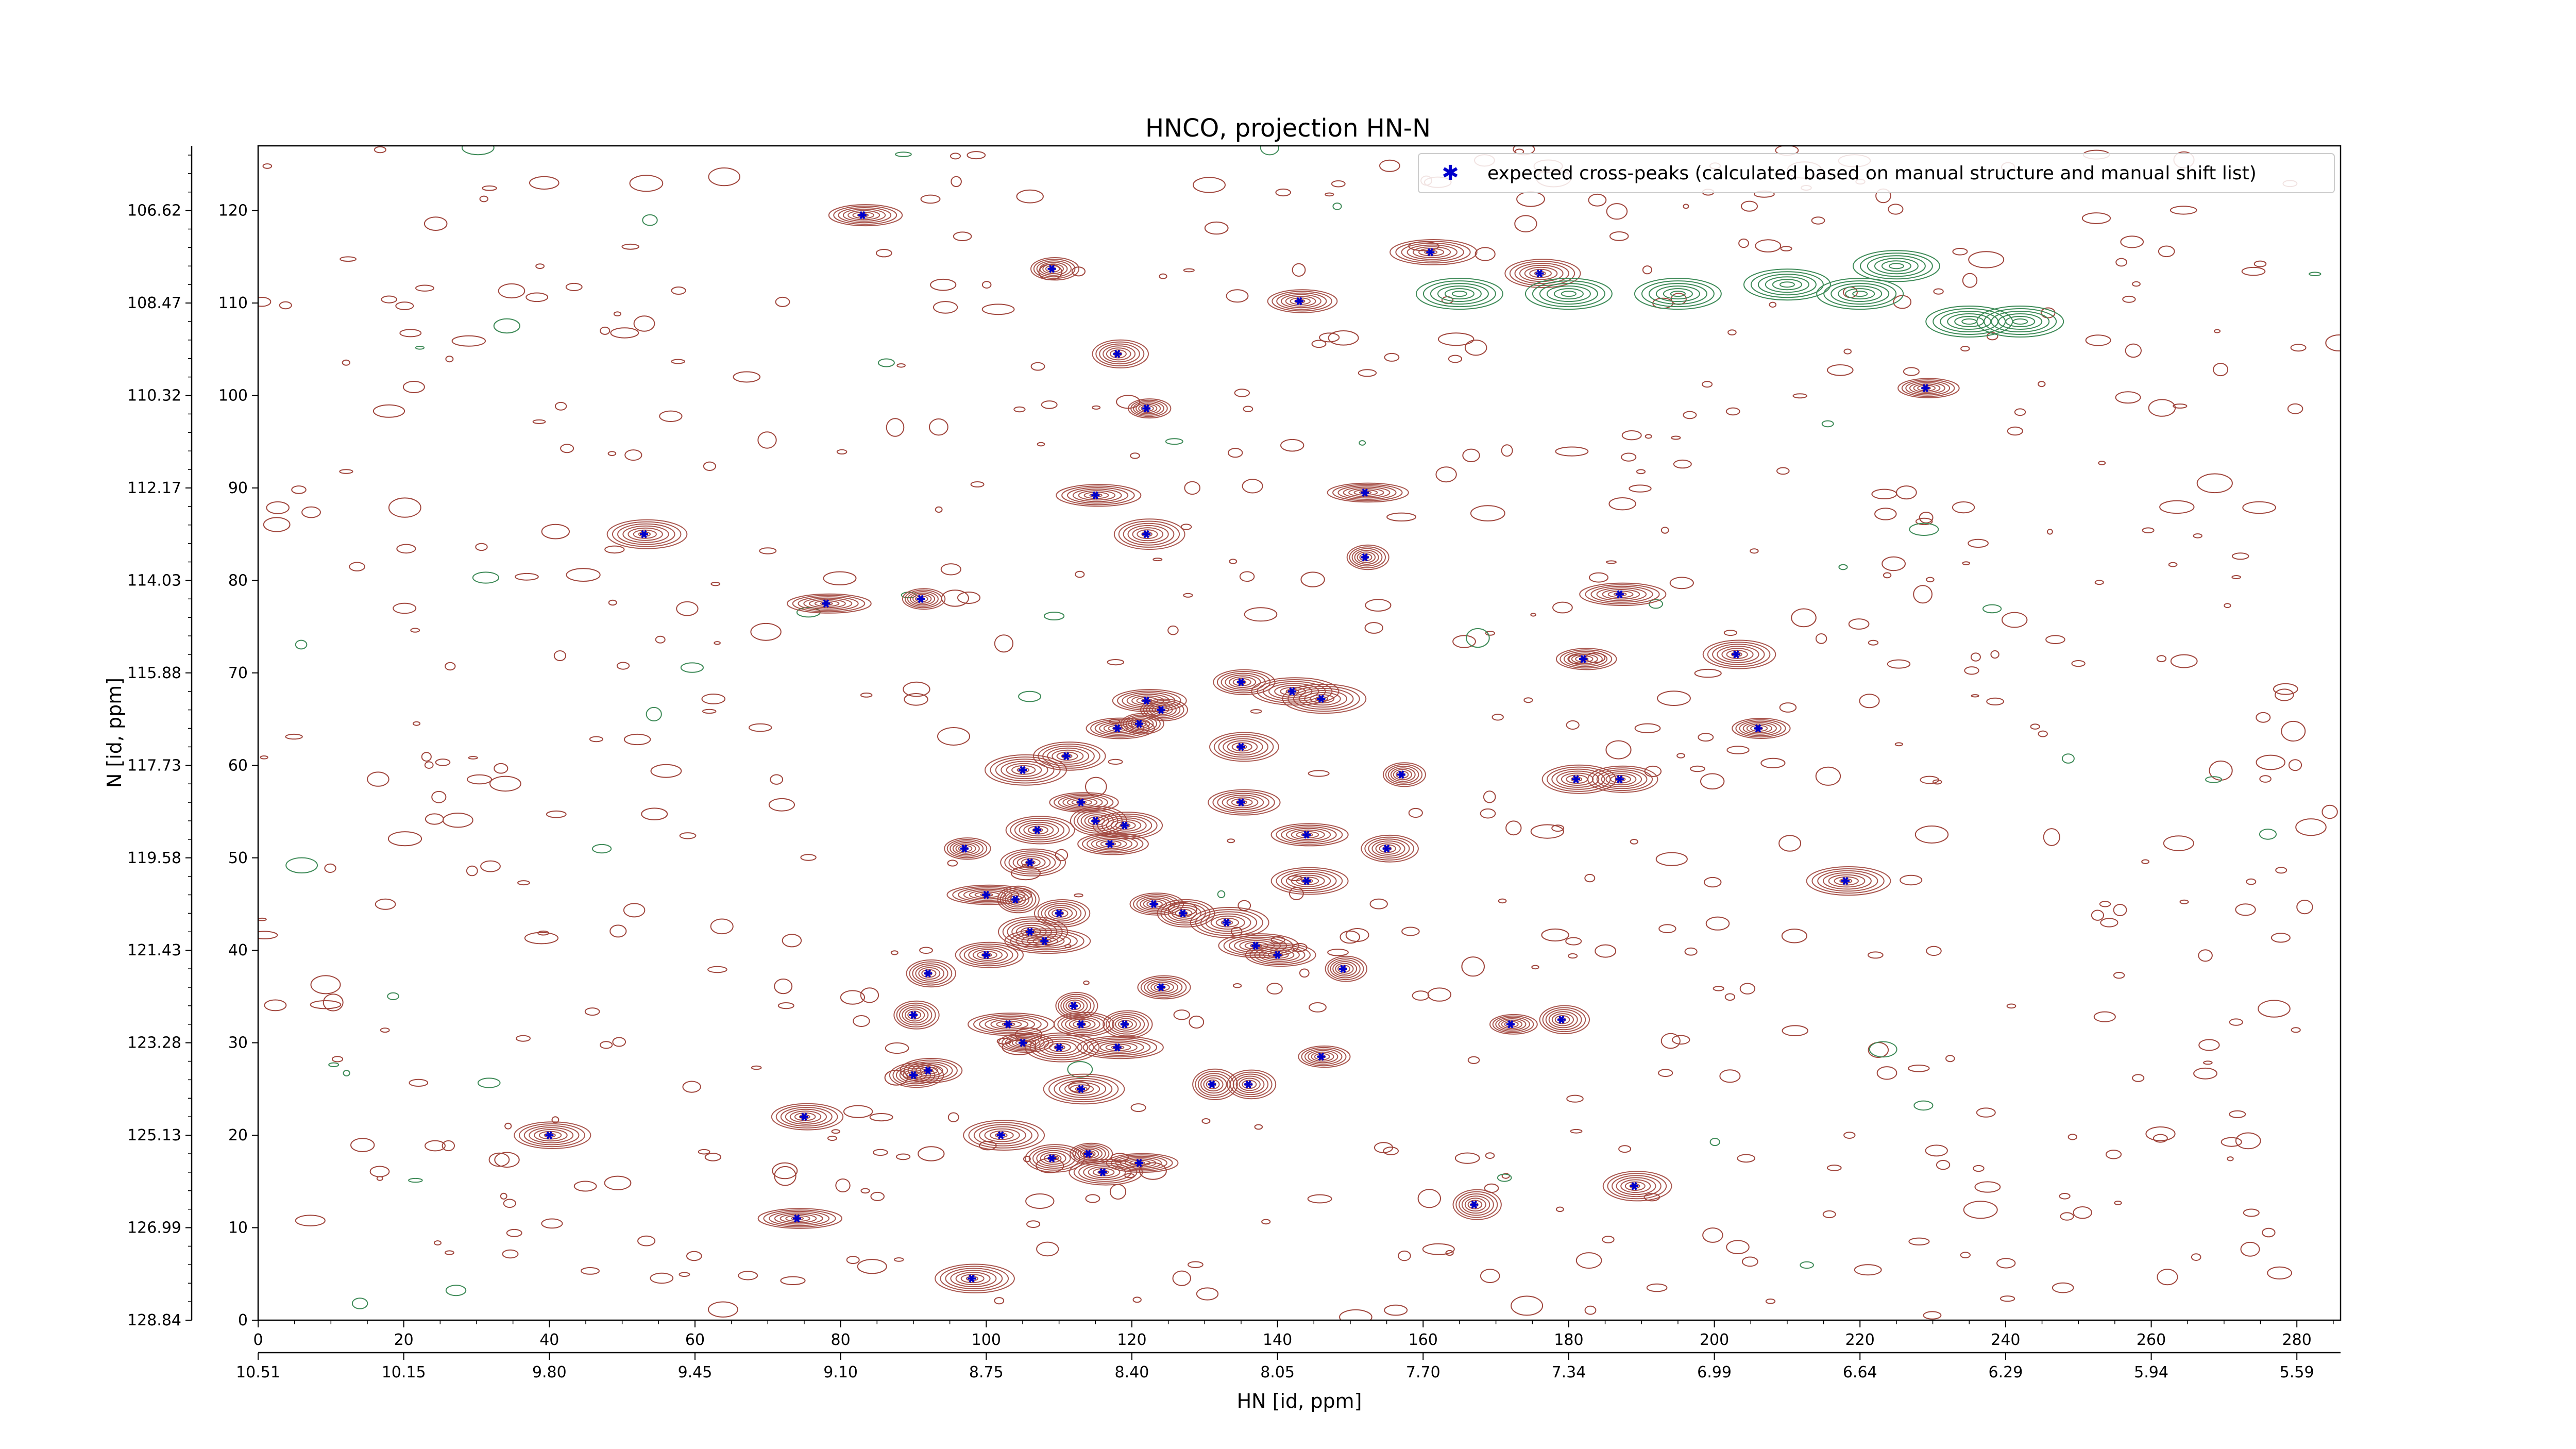 The width and height of the screenshot is (2576, 1449). Describe the element at coordinates (238, 858) in the screenshot. I see `y-index-tick-label: 50` at that location.